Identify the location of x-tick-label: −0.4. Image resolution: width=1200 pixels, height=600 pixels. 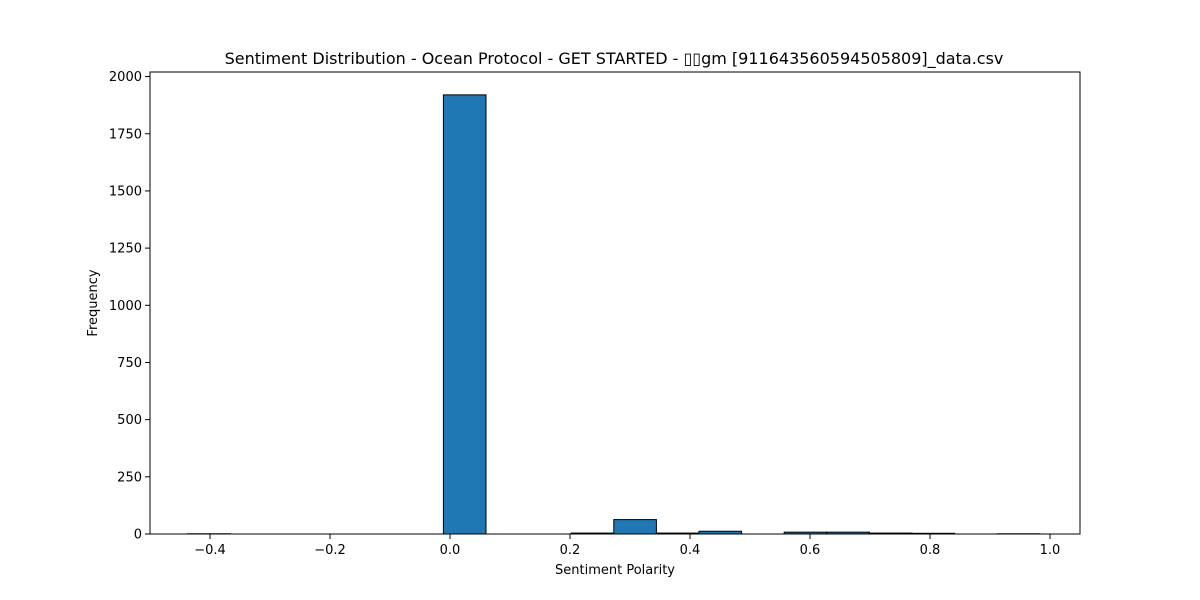
(210, 550).